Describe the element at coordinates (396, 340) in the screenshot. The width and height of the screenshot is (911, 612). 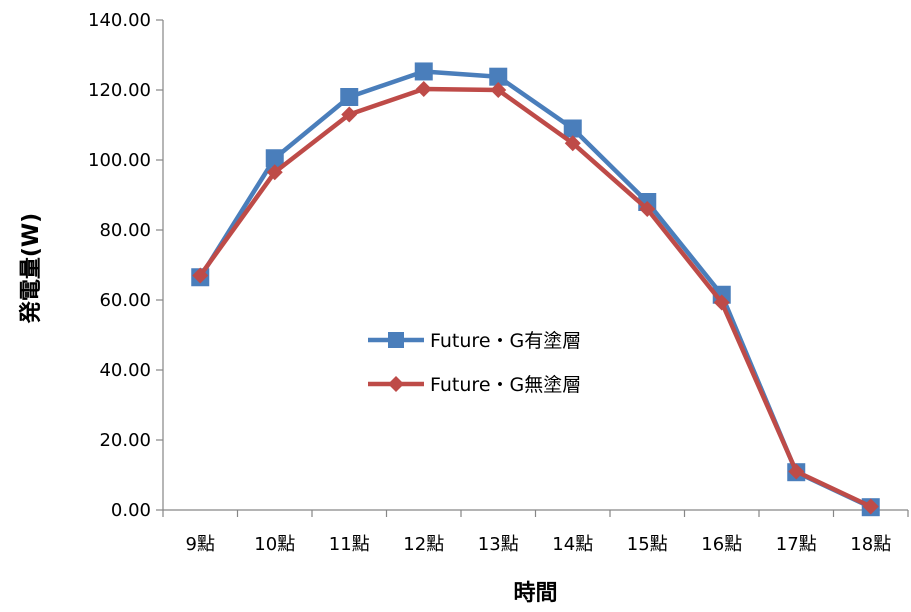
I see `legend-marker-square` at that location.